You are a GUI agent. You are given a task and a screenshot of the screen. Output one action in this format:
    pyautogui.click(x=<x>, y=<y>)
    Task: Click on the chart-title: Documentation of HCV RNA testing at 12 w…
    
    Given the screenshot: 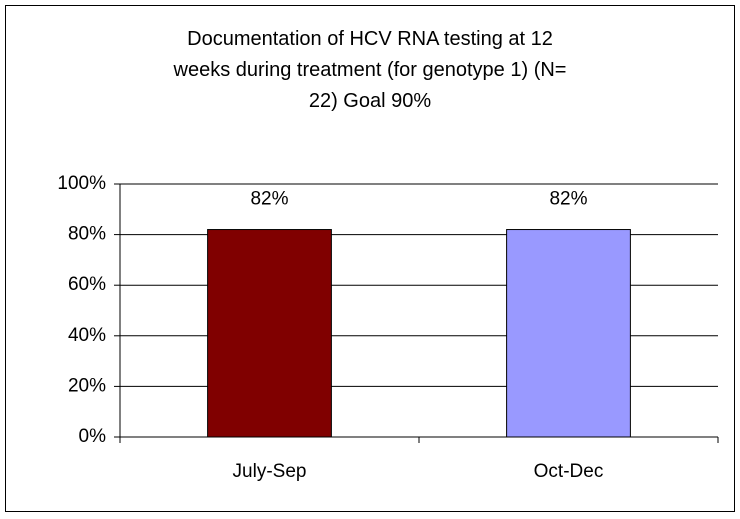 What is the action you would take?
    pyautogui.click(x=370, y=70)
    